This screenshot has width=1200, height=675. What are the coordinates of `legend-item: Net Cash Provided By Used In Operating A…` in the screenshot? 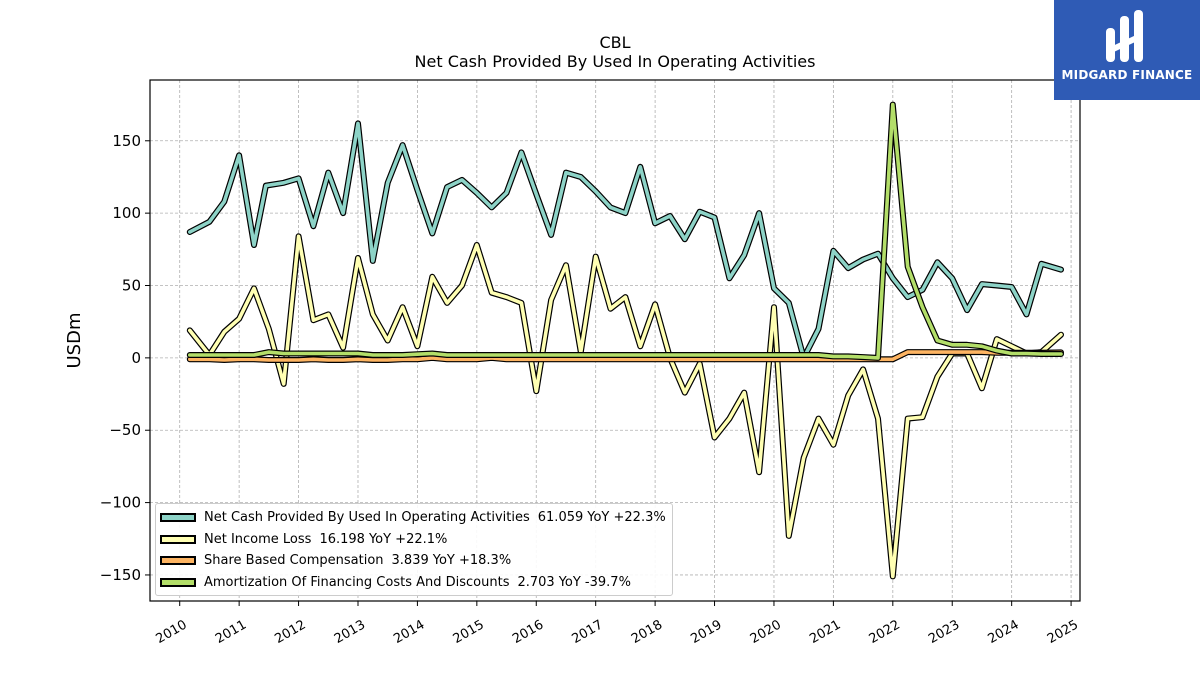 It's located at (413, 518).